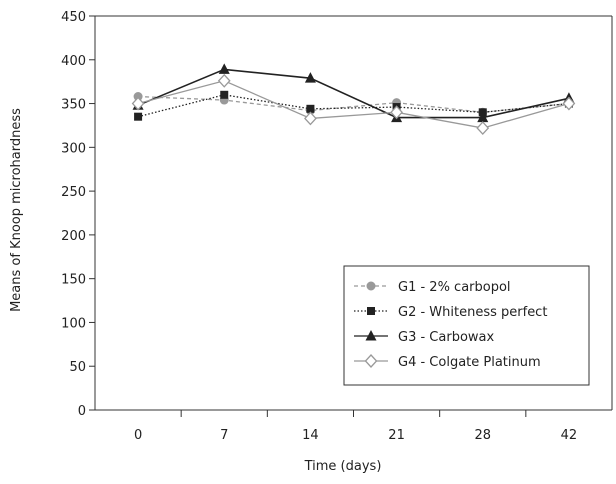  I want to click on legend-label: G2 - Whiteness perfect, so click(472, 312).